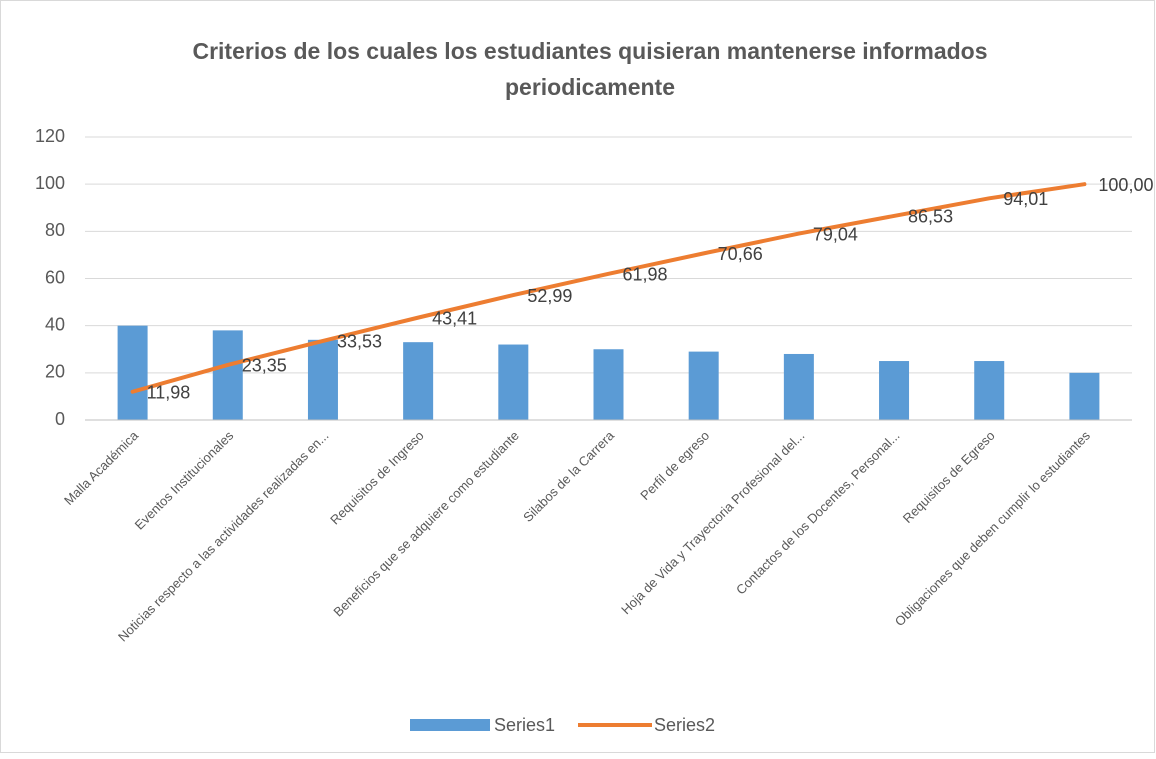 The width and height of the screenshot is (1156, 759). I want to click on data-label: 43,41, so click(454, 318).